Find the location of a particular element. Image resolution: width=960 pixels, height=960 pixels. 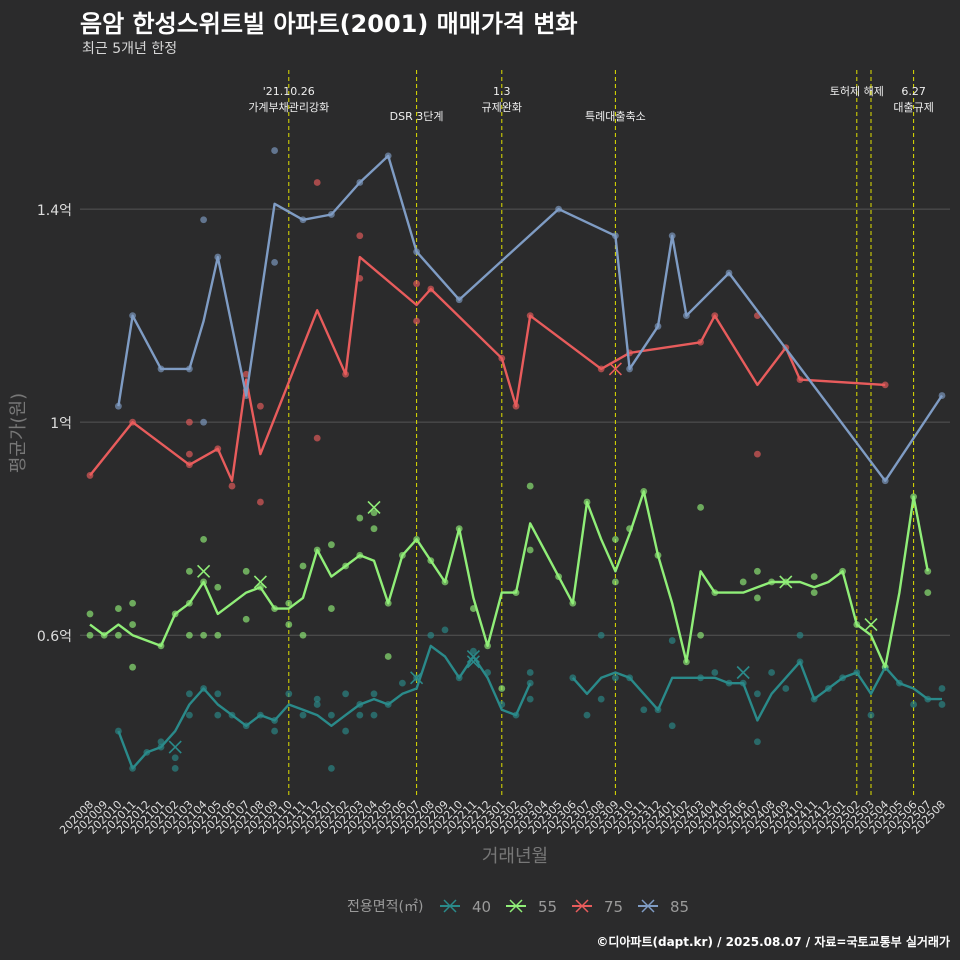

x-axis-title: 거래년월 is located at coordinates (515, 856).